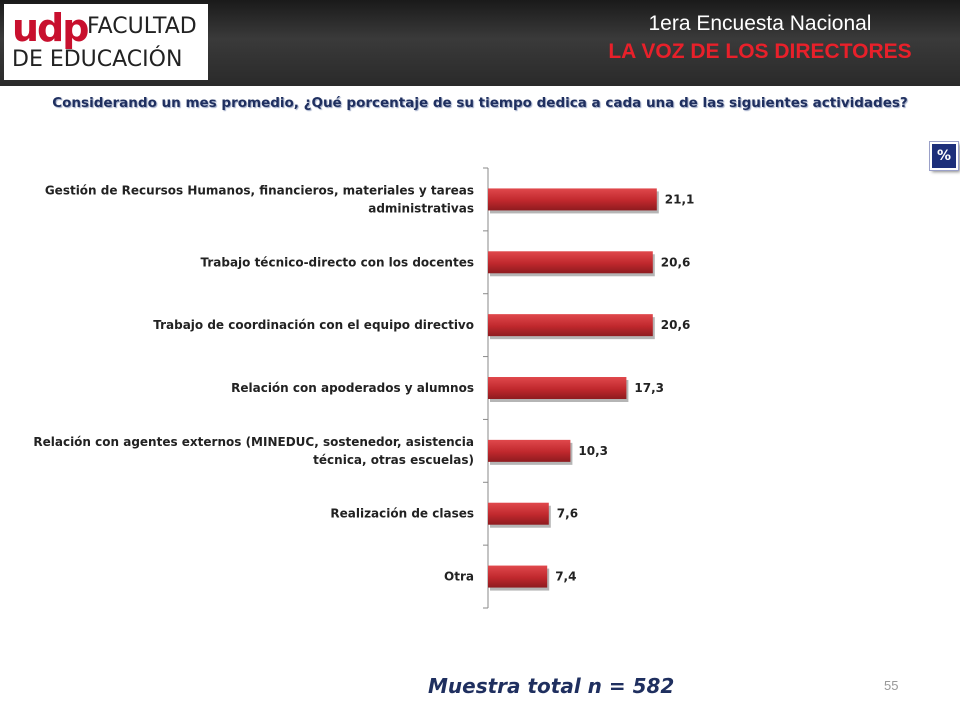  Describe the element at coordinates (551, 686) in the screenshot. I see `sample-size-note: Muestra total n = 582` at that location.